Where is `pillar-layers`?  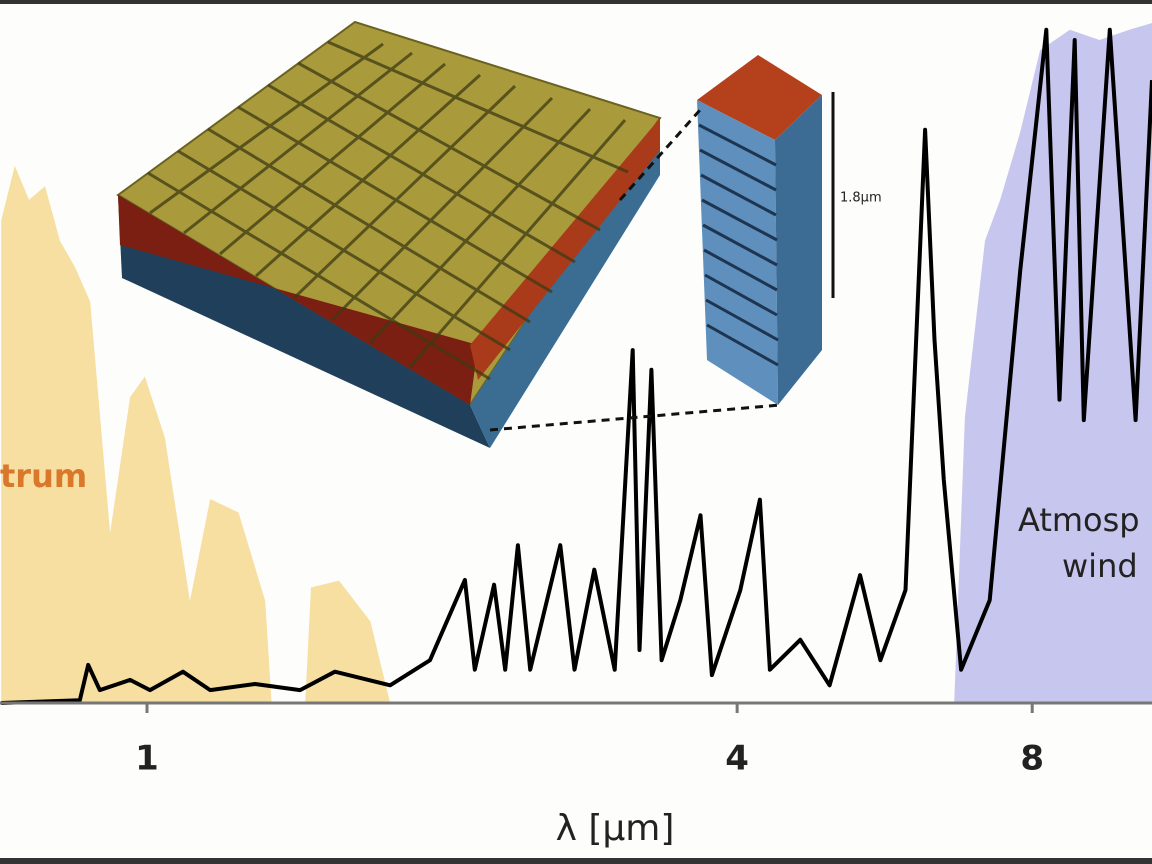
pillar-layers is located at coordinates (738, 245).